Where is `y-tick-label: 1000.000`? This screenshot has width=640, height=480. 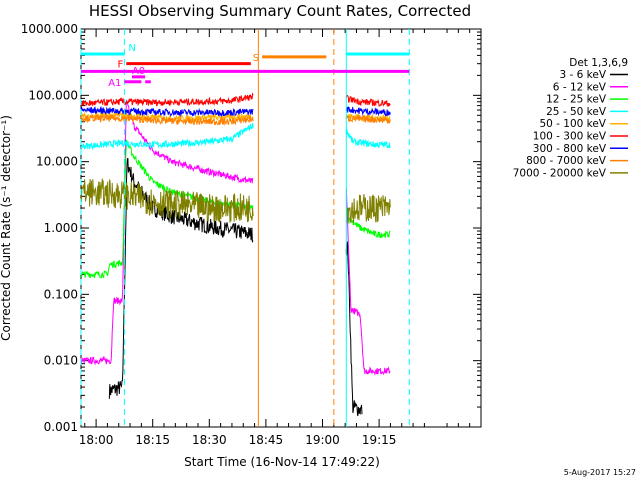
y-tick-label: 1000.000 is located at coordinates (49, 29).